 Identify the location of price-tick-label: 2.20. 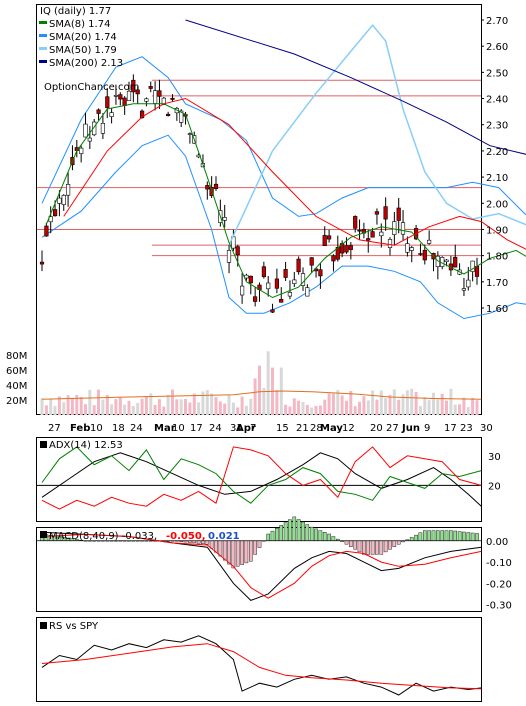
(497, 152).